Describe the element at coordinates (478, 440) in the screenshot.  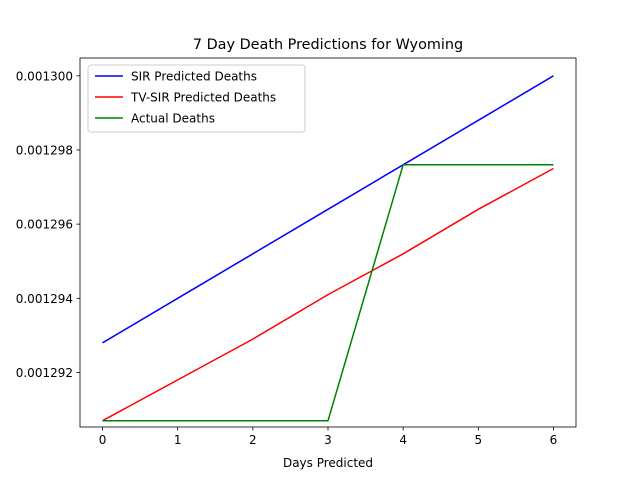
I see `x-tick-label: 5` at that location.